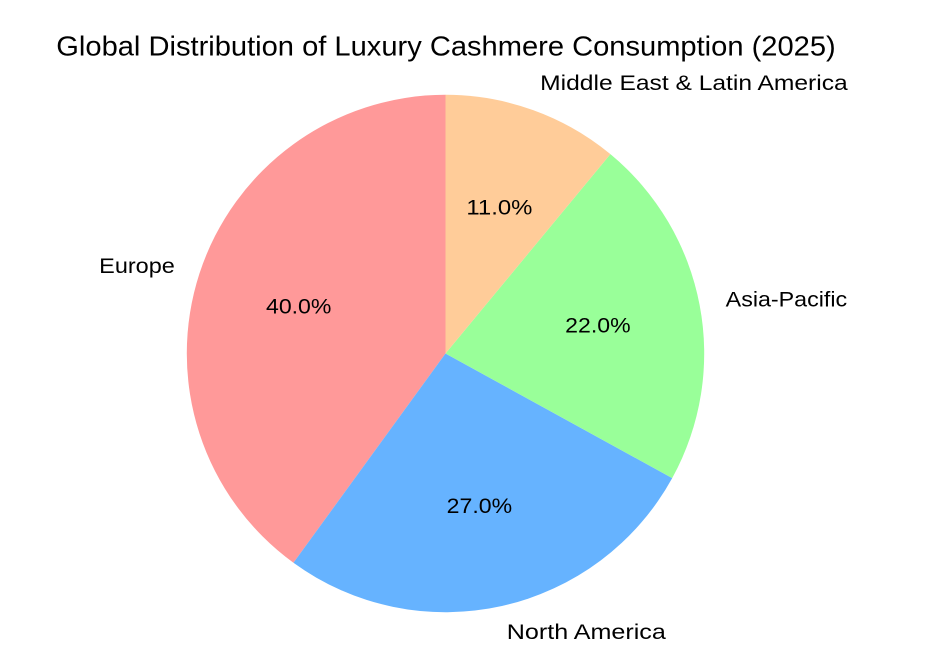  What do you see at coordinates (787, 300) in the screenshot?
I see `svg-text: Asia-Pacific` at bounding box center [787, 300].